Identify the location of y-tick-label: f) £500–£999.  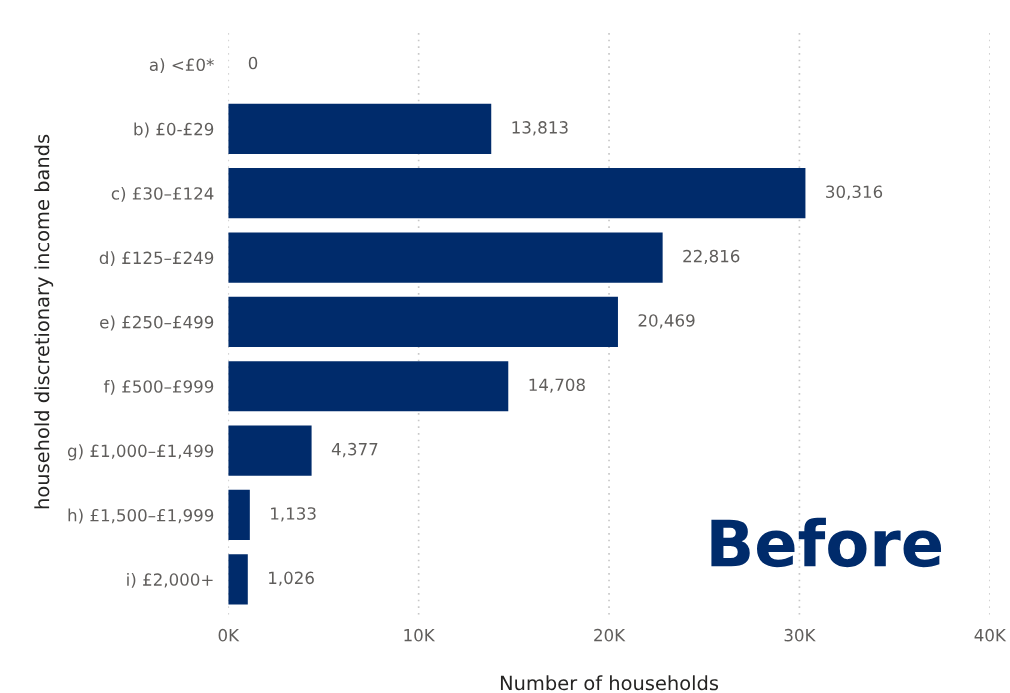
(158, 387).